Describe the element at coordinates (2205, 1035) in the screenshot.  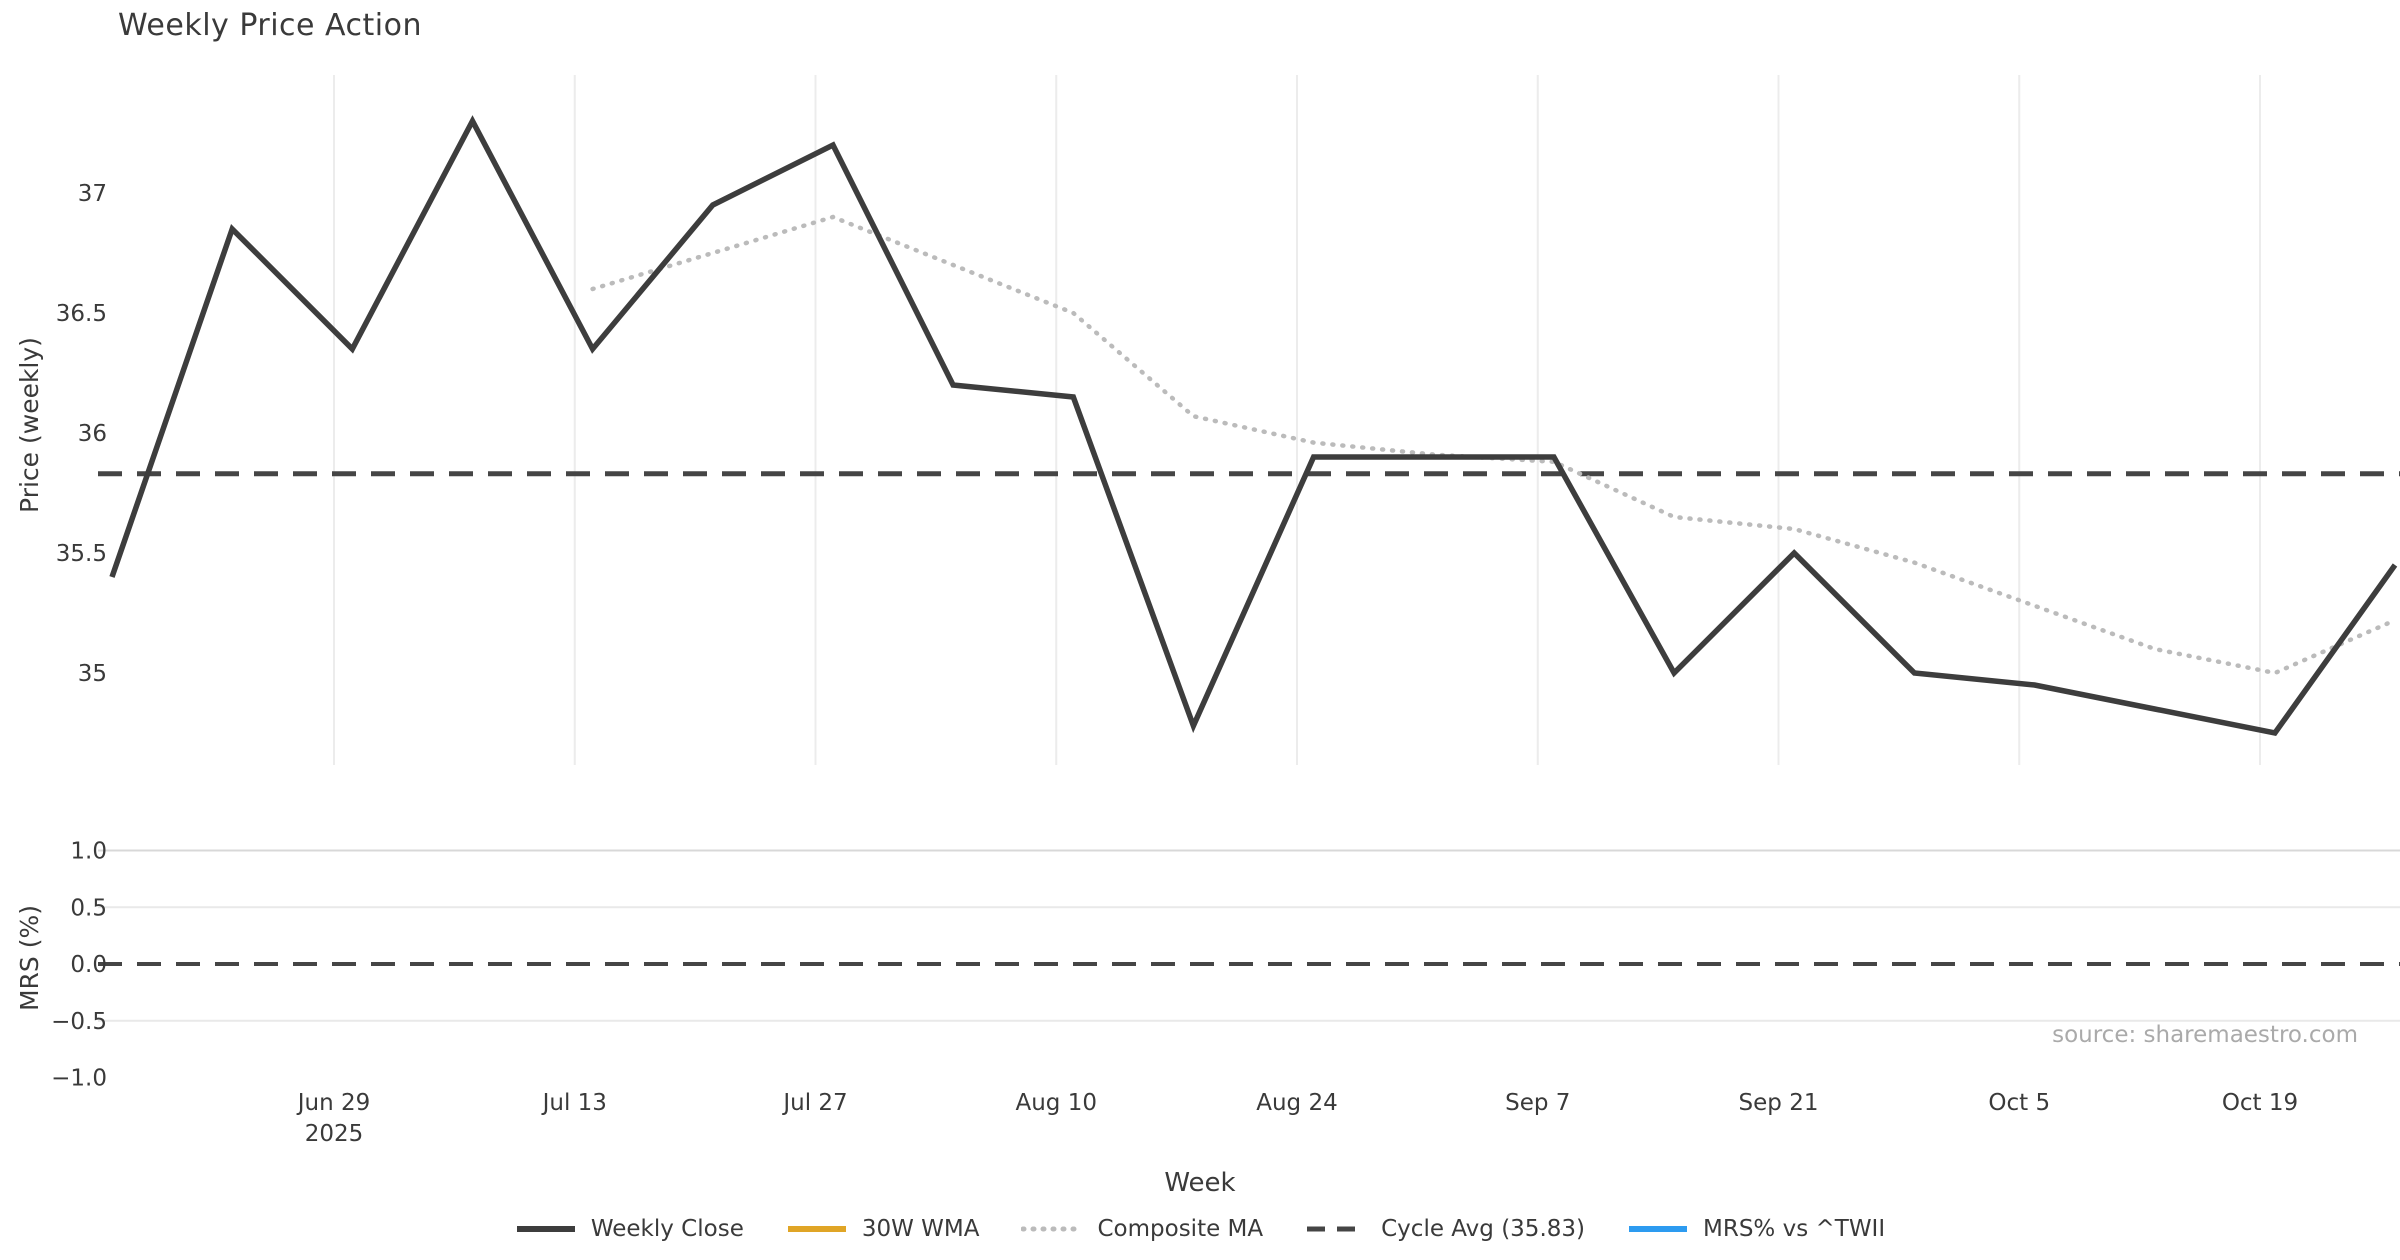
I see `source-attribution: source: sharemaestro.com` at that location.